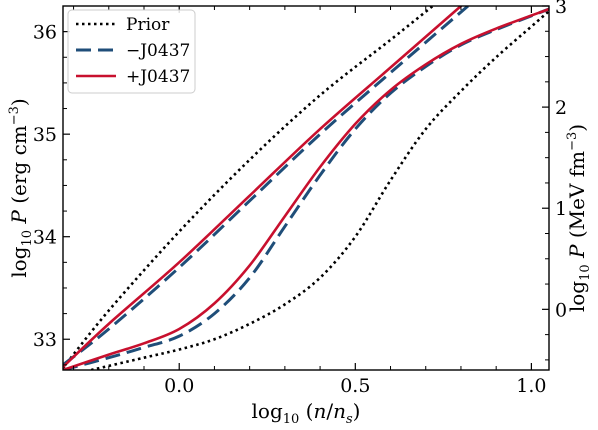 Image resolution: width=598 pixels, height=430 pixels. Describe the element at coordinates (561, 310) in the screenshot. I see `y2-tick-label: 0` at that location.